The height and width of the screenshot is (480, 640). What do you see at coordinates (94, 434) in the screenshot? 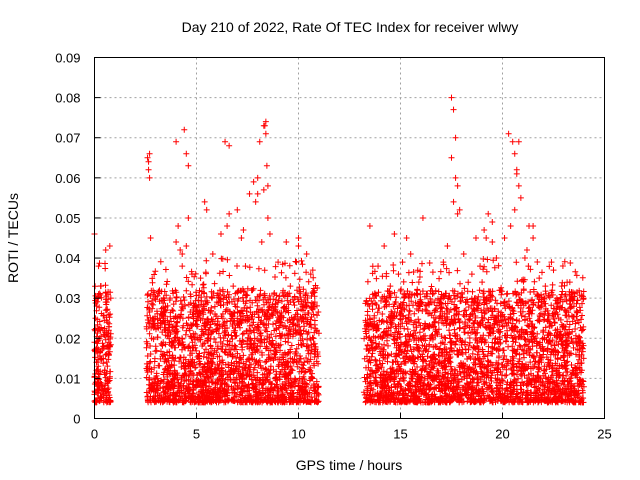
I see `x-tick-label: 0` at bounding box center [94, 434].